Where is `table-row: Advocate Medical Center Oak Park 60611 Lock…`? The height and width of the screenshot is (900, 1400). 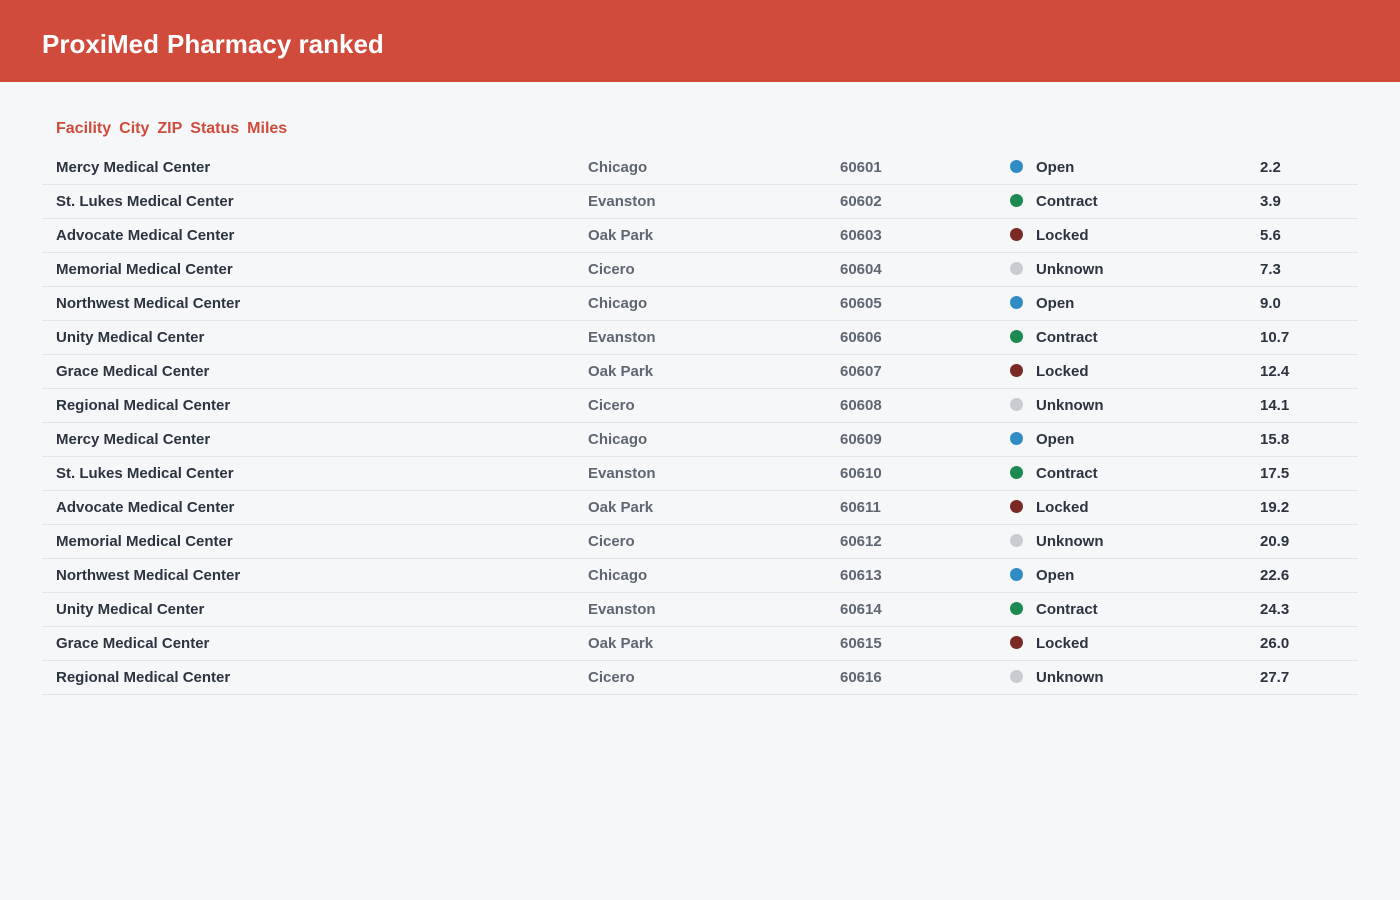 table-row: Advocate Medical Center Oak Park 60611 Lock… is located at coordinates (700, 508).